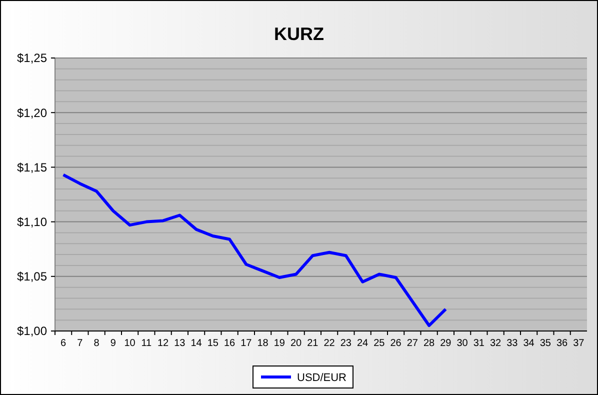 This screenshot has height=395, width=598. Describe the element at coordinates (164, 343) in the screenshot. I see `x-tick-label: 12` at that location.